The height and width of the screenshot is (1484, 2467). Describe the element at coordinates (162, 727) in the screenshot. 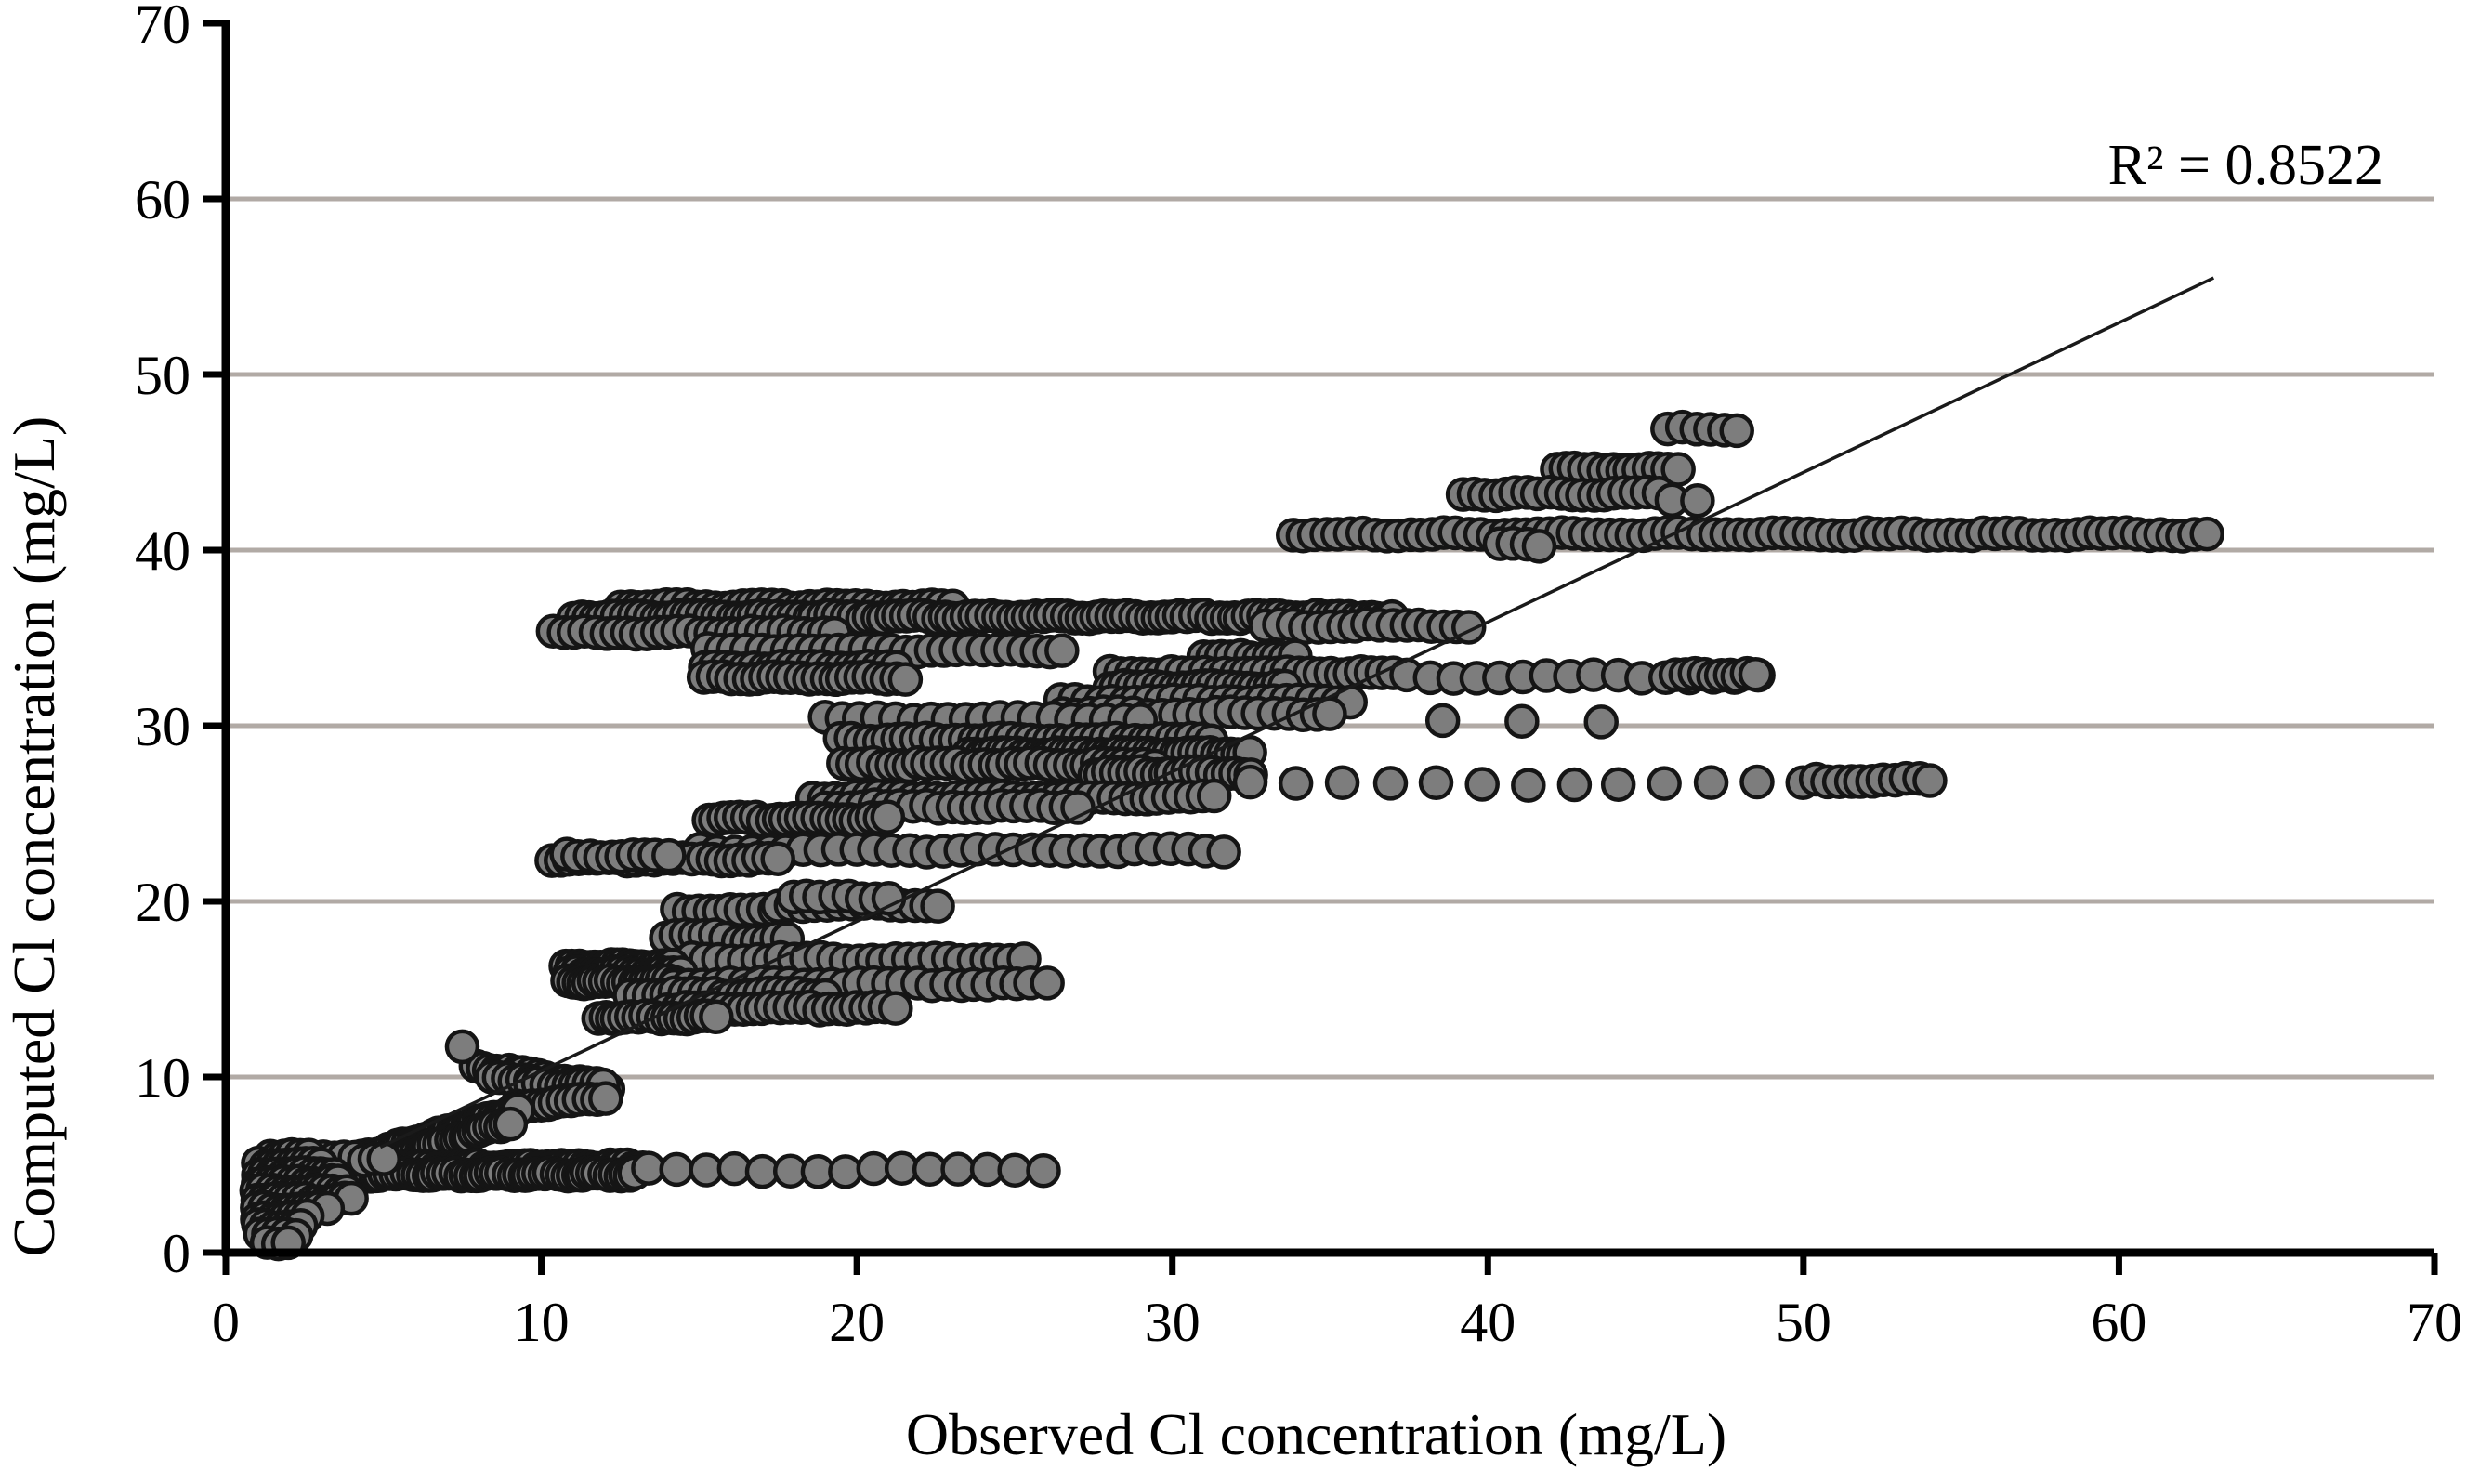

I see `y-tick-label-30: 30` at that location.